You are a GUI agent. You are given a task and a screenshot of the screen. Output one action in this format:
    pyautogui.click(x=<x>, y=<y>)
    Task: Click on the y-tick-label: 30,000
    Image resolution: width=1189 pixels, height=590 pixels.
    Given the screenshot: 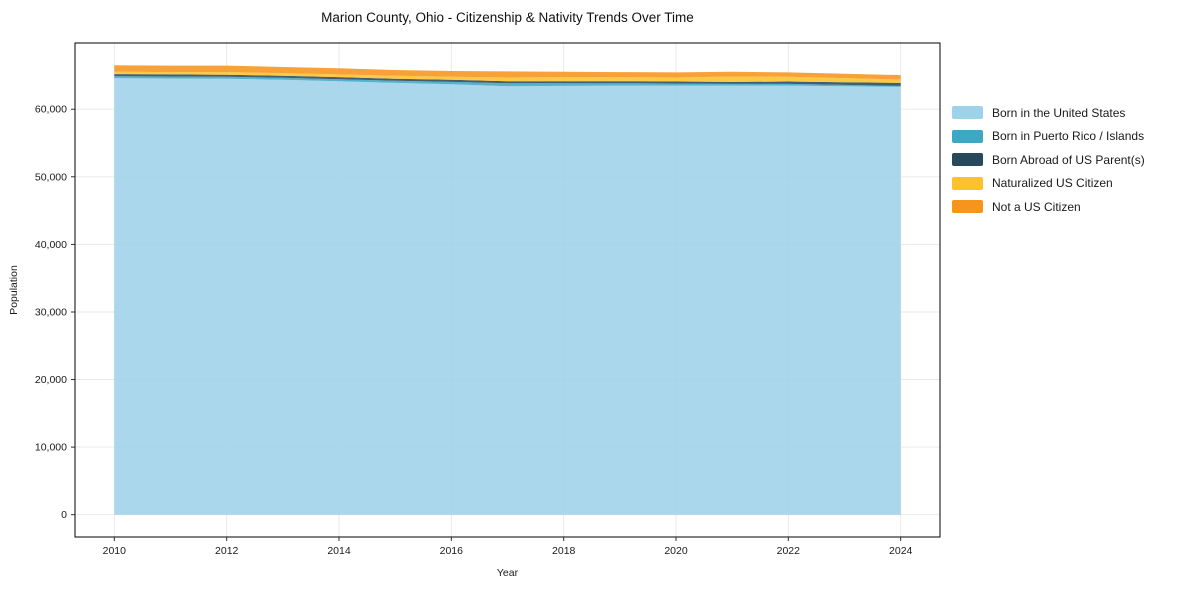 What is the action you would take?
    pyautogui.click(x=51, y=313)
    